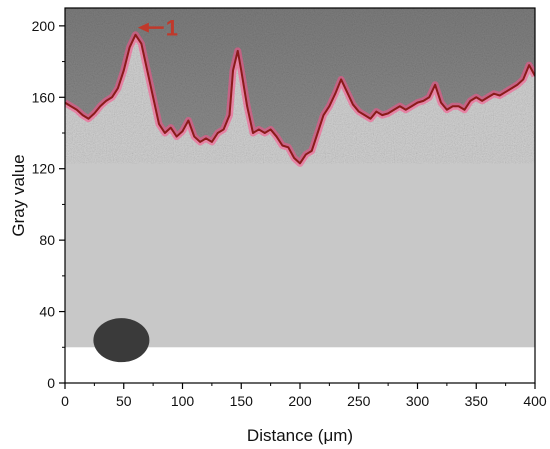 The height and width of the screenshot is (449, 550). What do you see at coordinates (44, 169) in the screenshot?
I see `y-tick-label: 120` at bounding box center [44, 169].